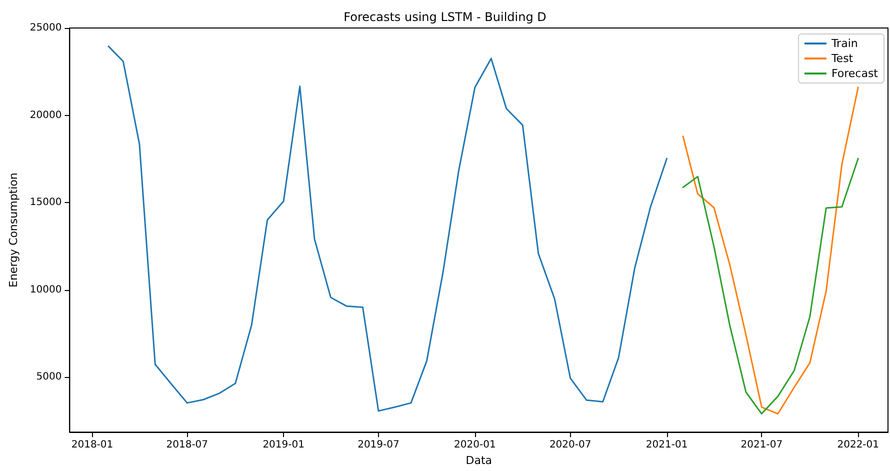  What do you see at coordinates (667, 445) in the screenshot?
I see `x-tick-label: 2021-01` at bounding box center [667, 445].